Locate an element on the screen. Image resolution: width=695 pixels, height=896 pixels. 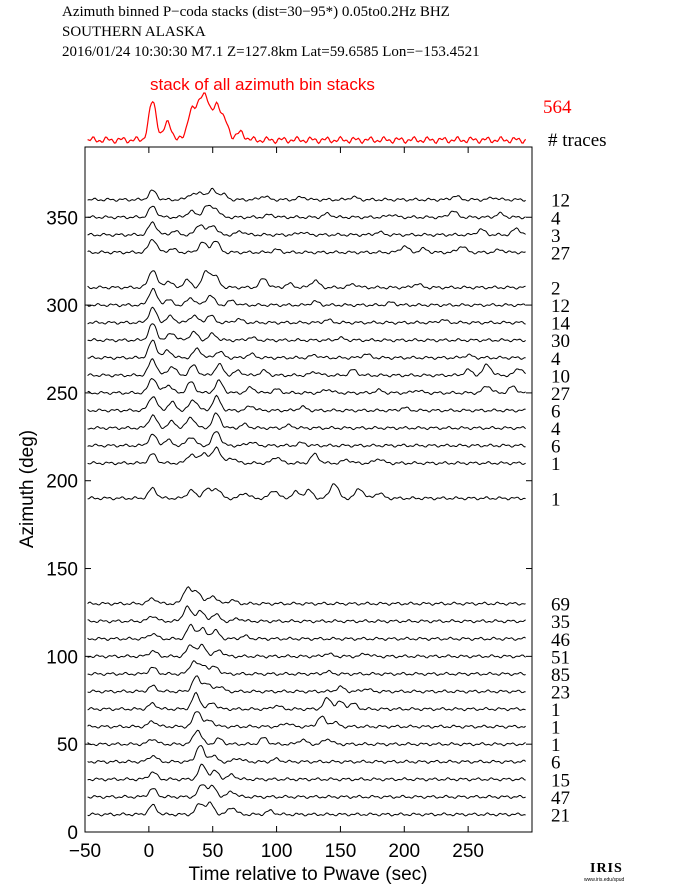
x-tick-label: −50 is located at coordinates (85, 851).